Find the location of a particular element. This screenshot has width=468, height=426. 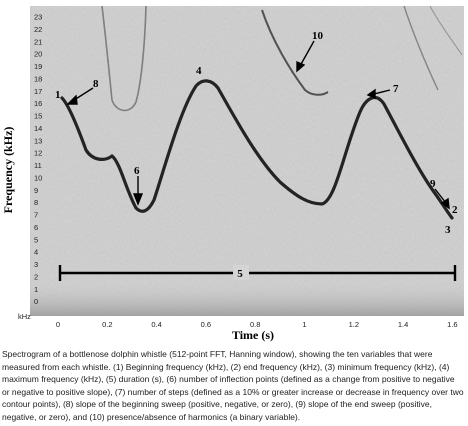

y-tick-label: 9 is located at coordinates (36, 190).